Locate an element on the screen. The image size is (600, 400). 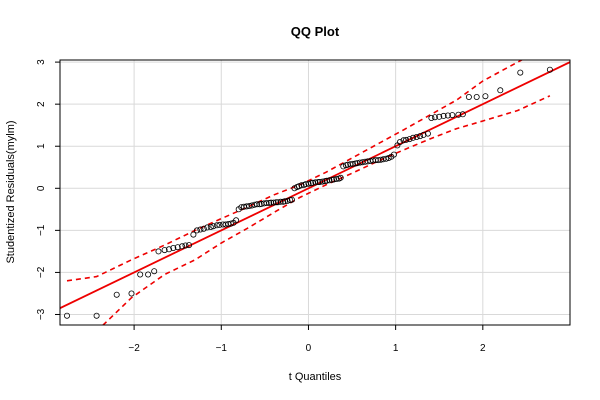
y-tick-label: 2 is located at coordinates (41, 104).